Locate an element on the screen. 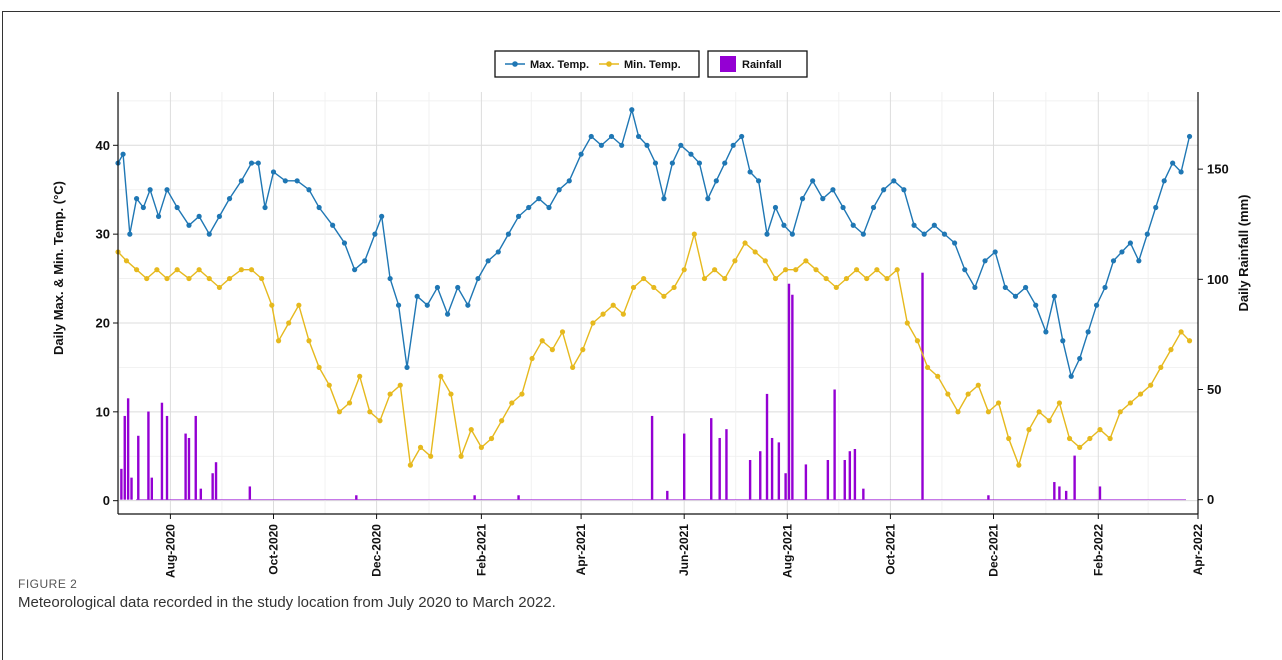 The width and height of the screenshot is (1282, 660). legend-label-min-temp: Min. Temp. is located at coordinates (652, 65).